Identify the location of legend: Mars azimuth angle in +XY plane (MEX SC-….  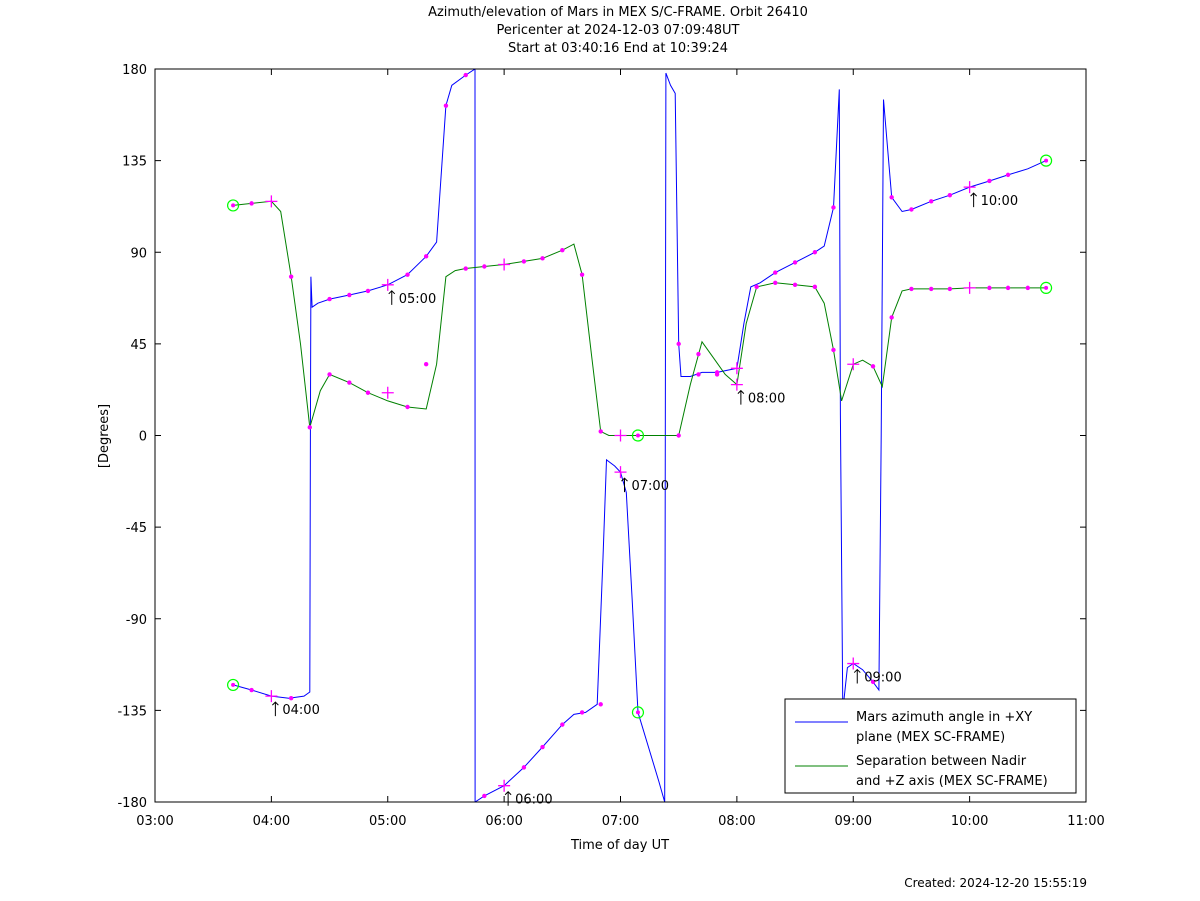
(930, 746).